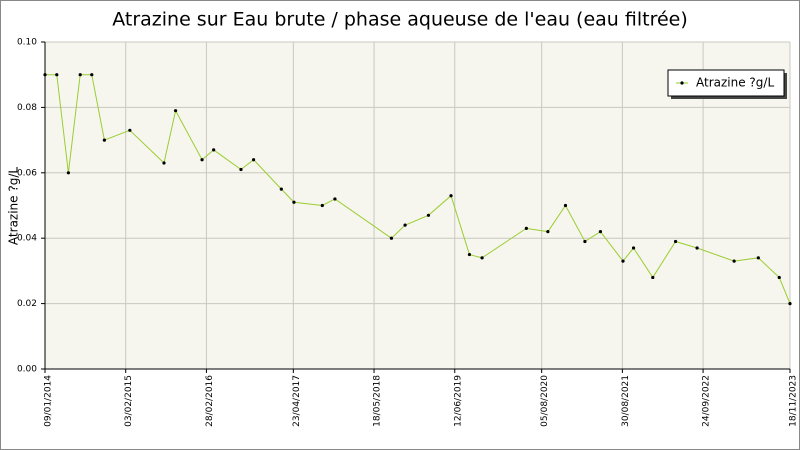 The height and width of the screenshot is (450, 800). Describe the element at coordinates (27, 304) in the screenshot. I see `y-tick-label: 0.02` at that location.